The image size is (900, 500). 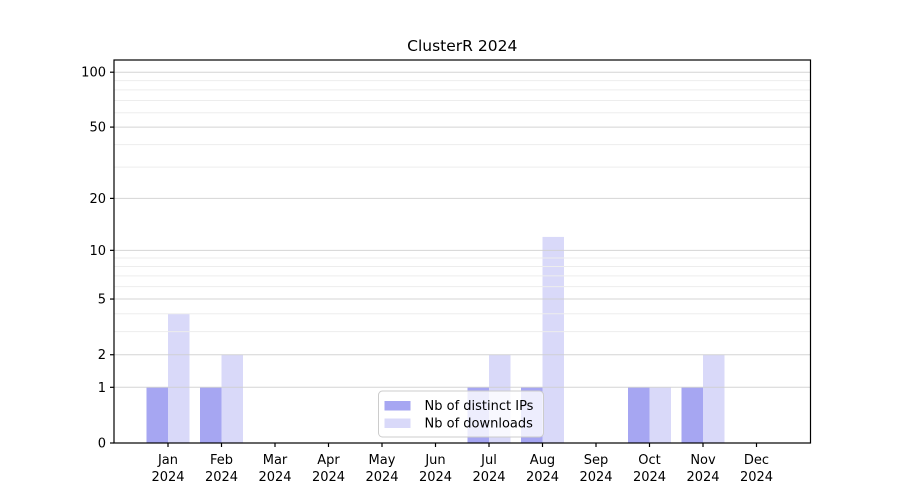 I want to click on bar-oct-downloads, so click(x=660, y=415).